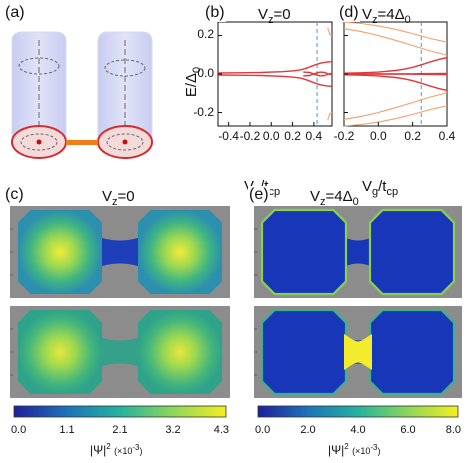  What do you see at coordinates (453, 430) in the screenshot?
I see `colorbar-tick-e: 8.0` at bounding box center [453, 430].